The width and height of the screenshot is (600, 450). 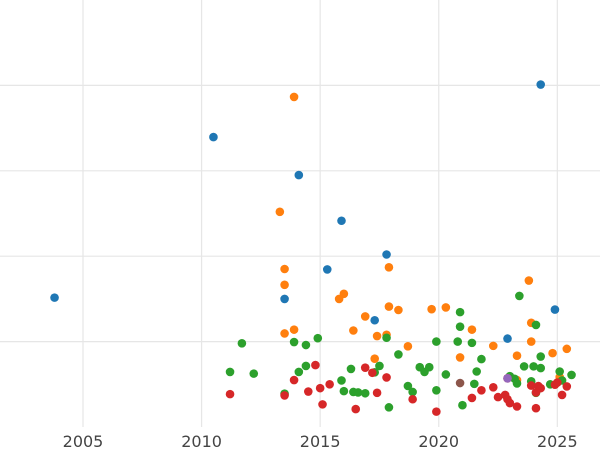 I want to click on x-tick-label: 2015, so click(x=320, y=441).